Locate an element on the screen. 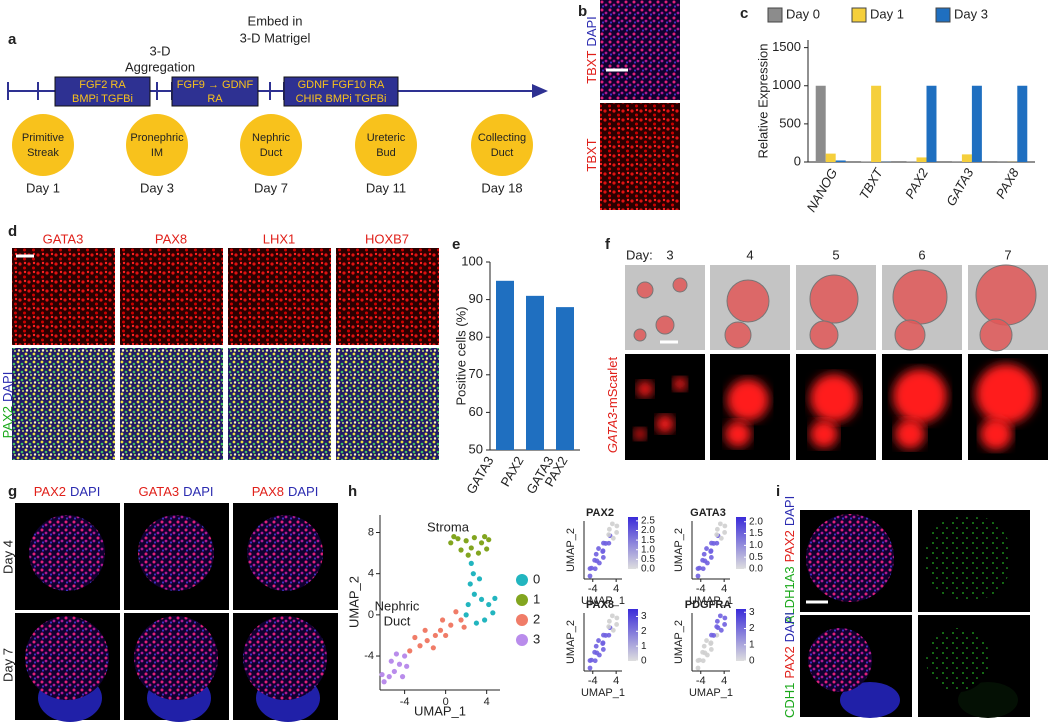  stage-name: Collecting is located at coordinates (502, 138).